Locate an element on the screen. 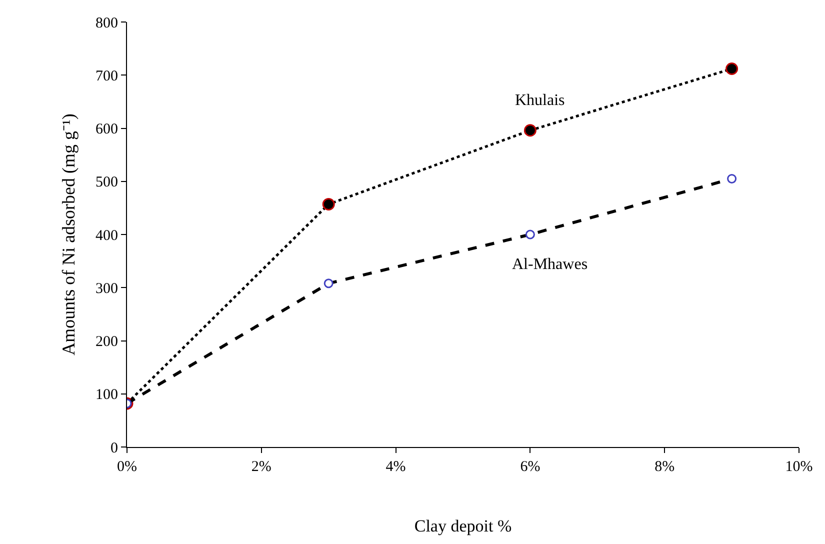 The width and height of the screenshot is (825, 544). y-axis-title: Amounts of Ni adsorbed (mg g⁻¹) is located at coordinates (68, 235).